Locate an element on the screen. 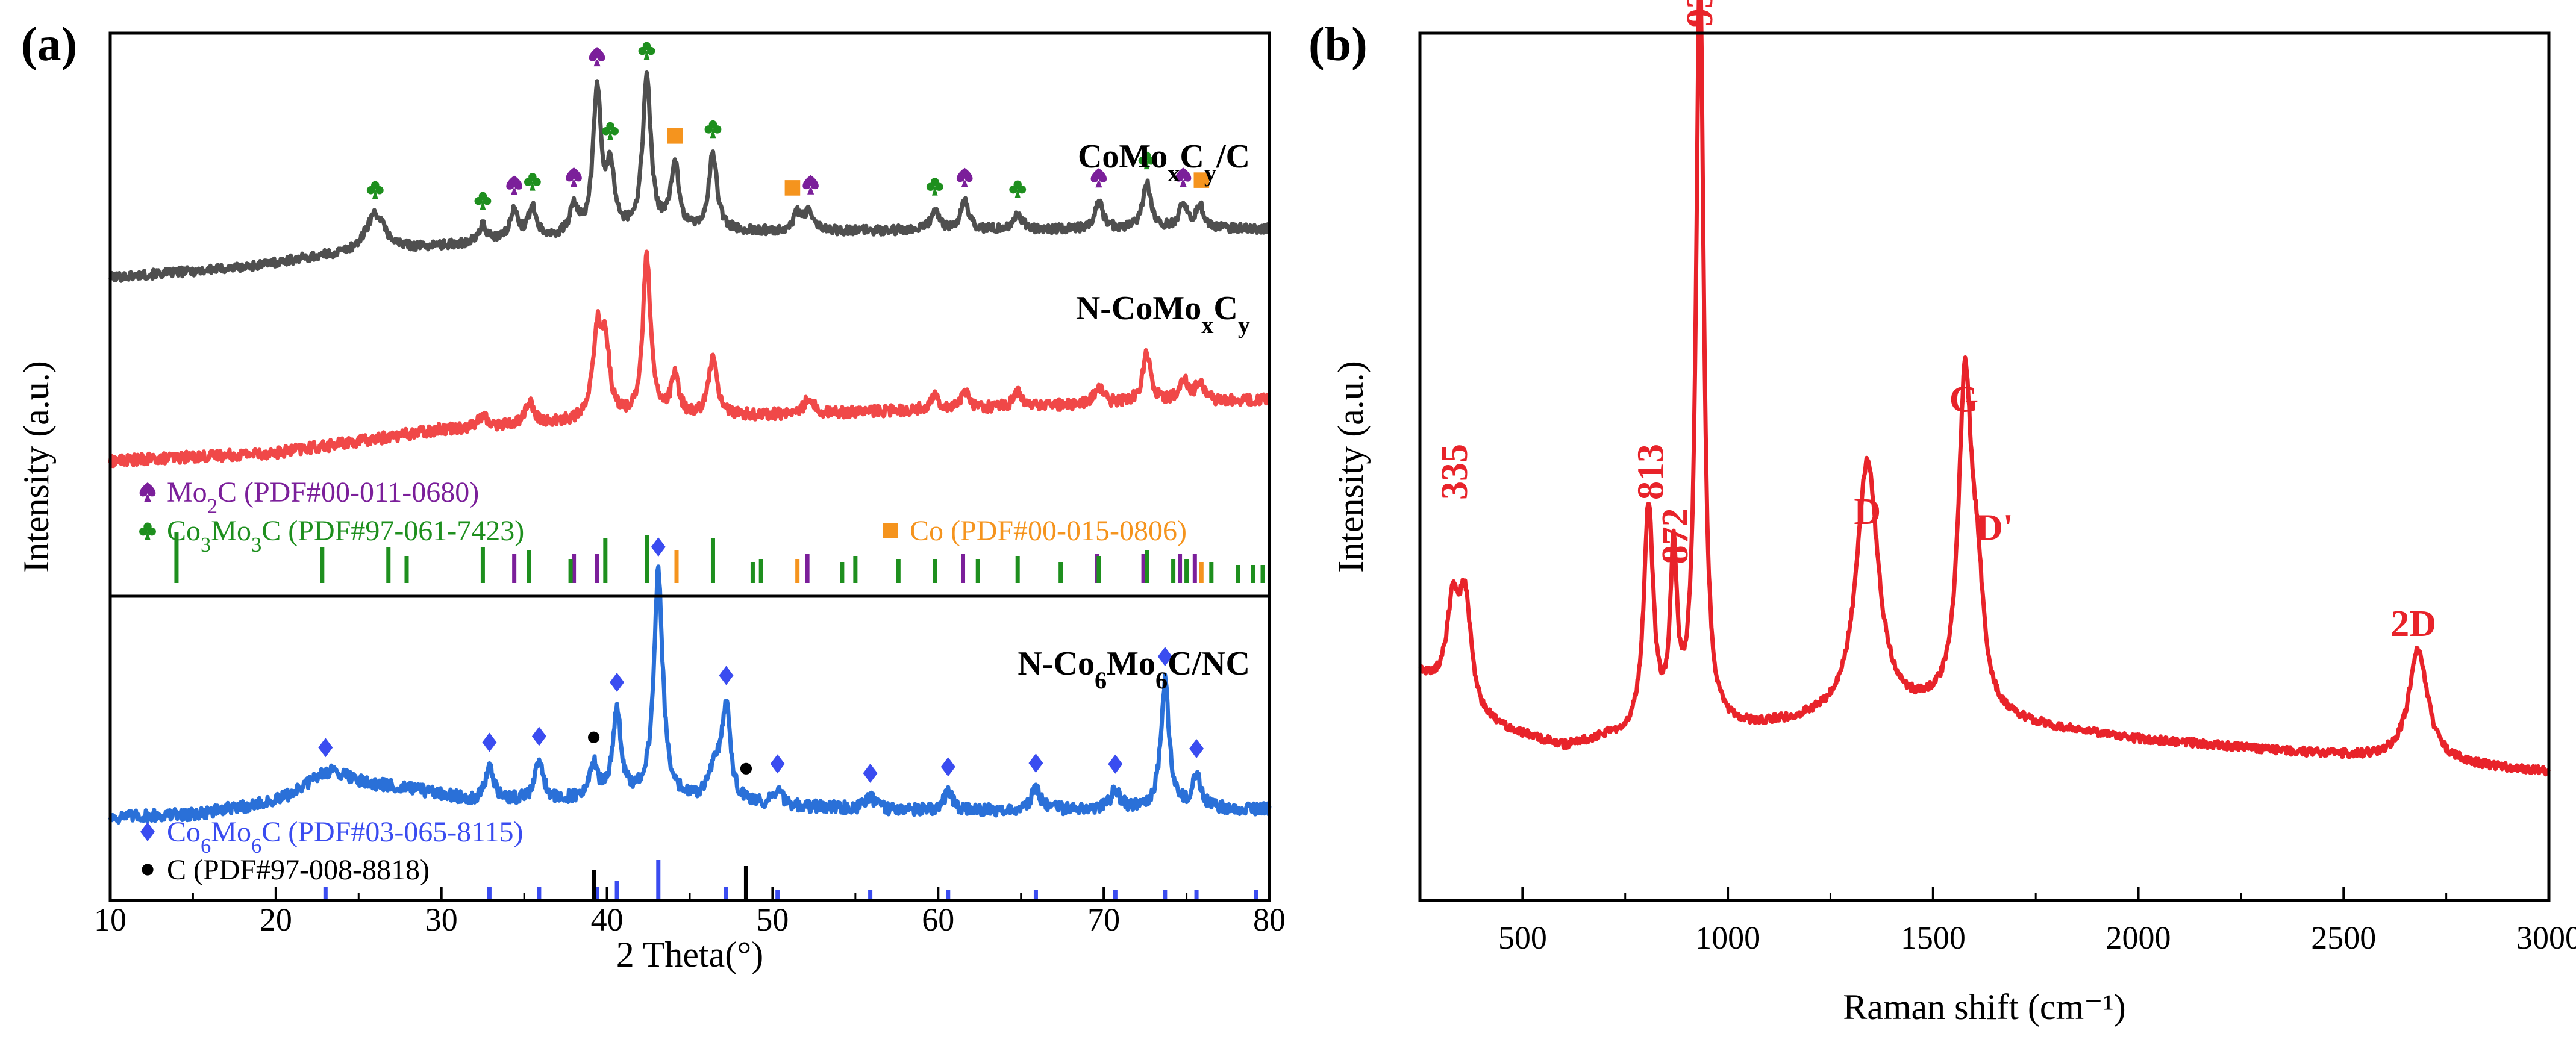 The width and height of the screenshot is (2576, 1060). x-tick-label: 500 is located at coordinates (1523, 938).